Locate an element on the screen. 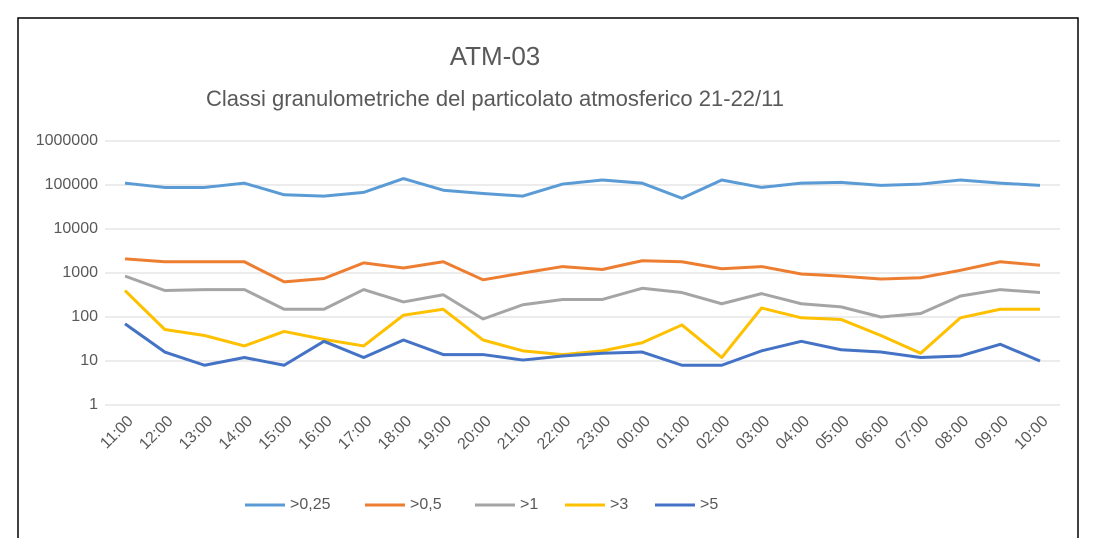 The width and height of the screenshot is (1094, 538). chart-title: ATM-03 is located at coordinates (495, 56).